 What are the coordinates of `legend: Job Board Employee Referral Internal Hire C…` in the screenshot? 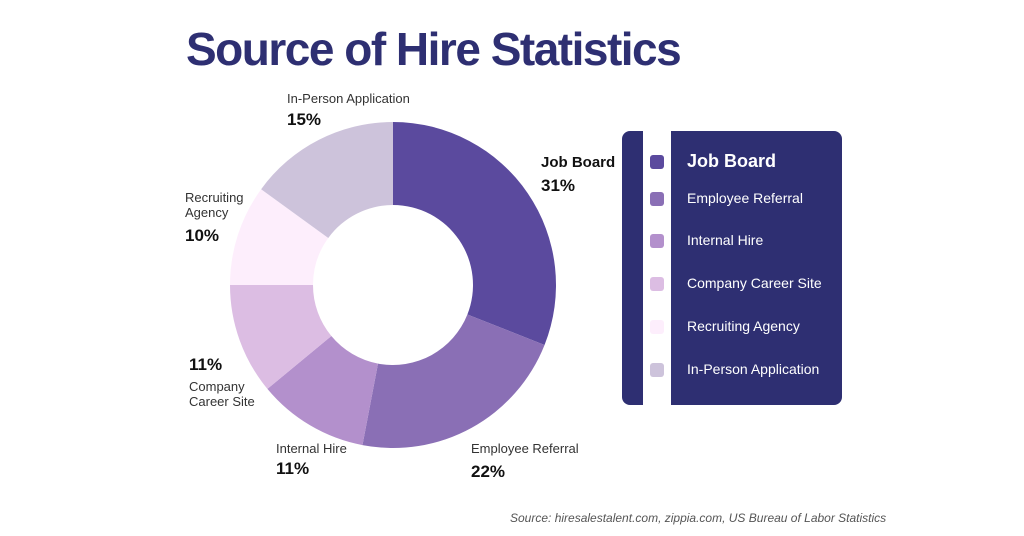 It's located at (732, 268).